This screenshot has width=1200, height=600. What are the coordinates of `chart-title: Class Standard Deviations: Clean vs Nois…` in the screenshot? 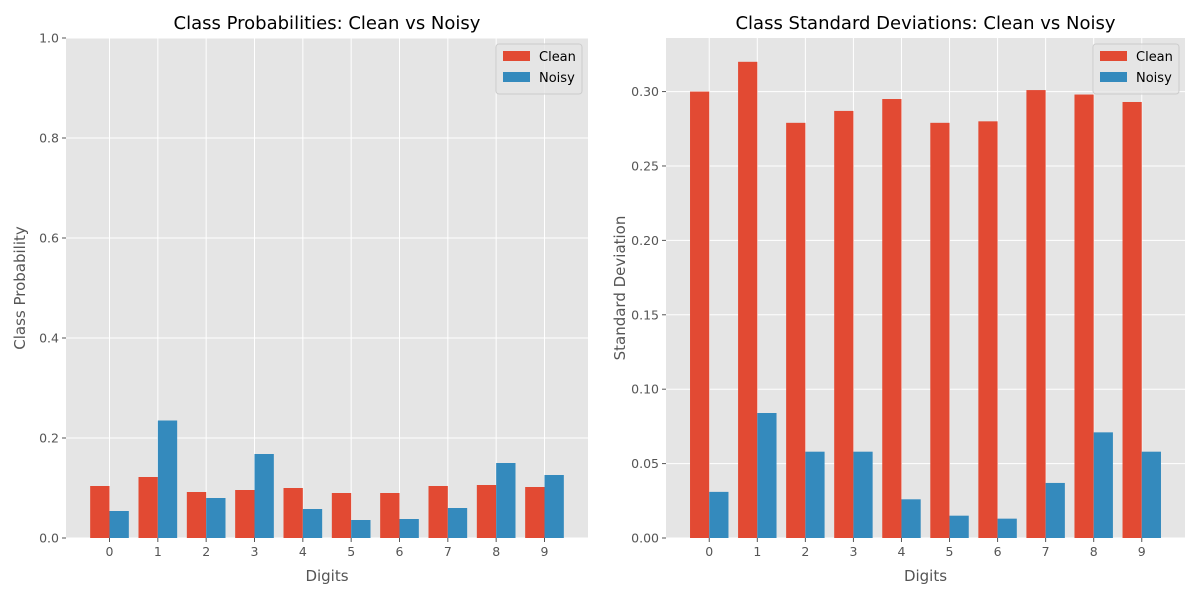 It's located at (925, 23).